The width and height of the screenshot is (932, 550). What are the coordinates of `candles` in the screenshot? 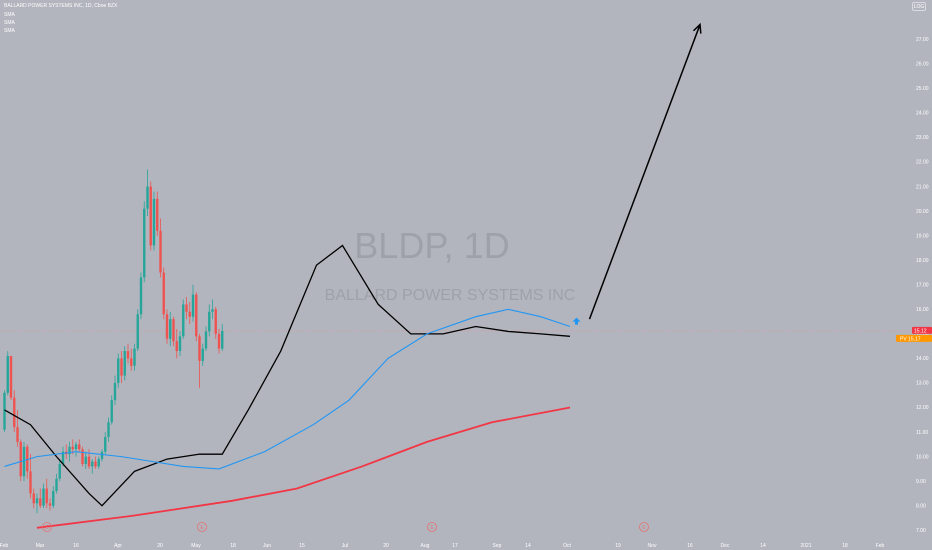 It's located at (113, 341).